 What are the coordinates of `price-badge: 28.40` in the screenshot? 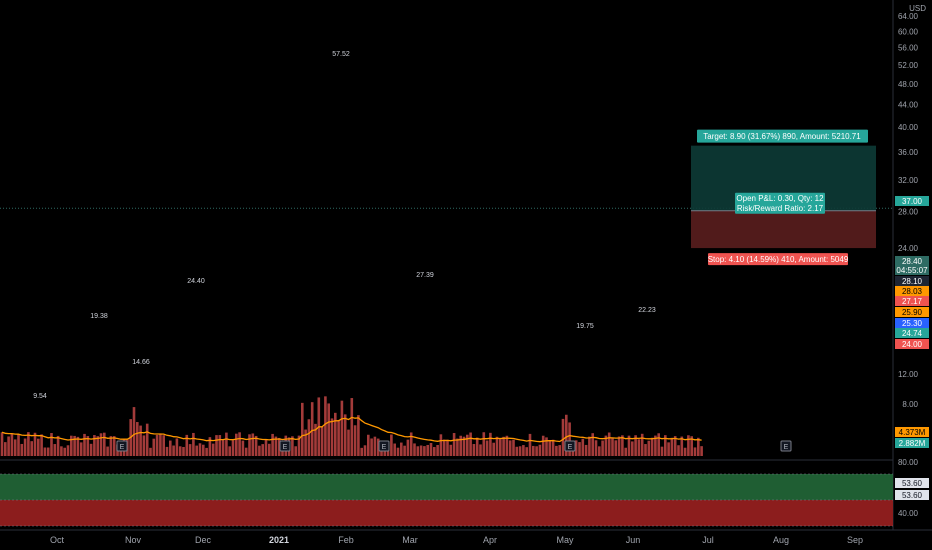 It's located at (912, 261).